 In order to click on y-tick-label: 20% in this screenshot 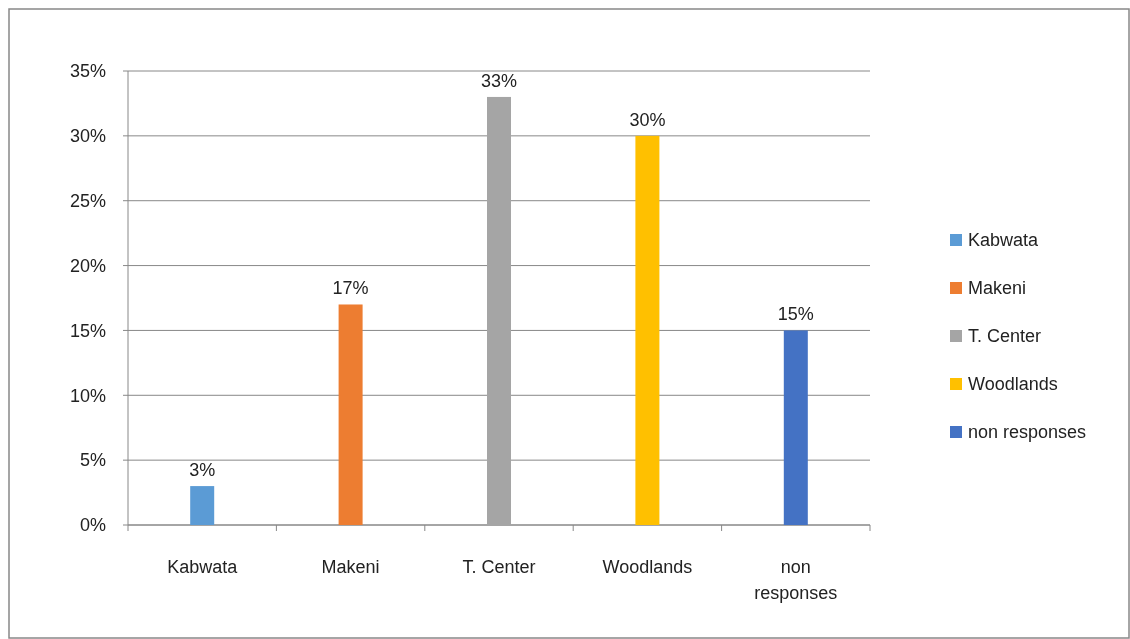, I will do `click(87, 265)`.